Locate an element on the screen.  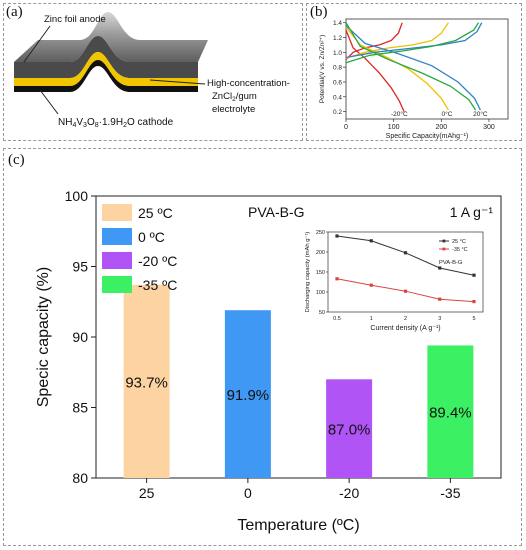
x-axis-label: Temperature (ºC) is located at coordinates (298, 525).